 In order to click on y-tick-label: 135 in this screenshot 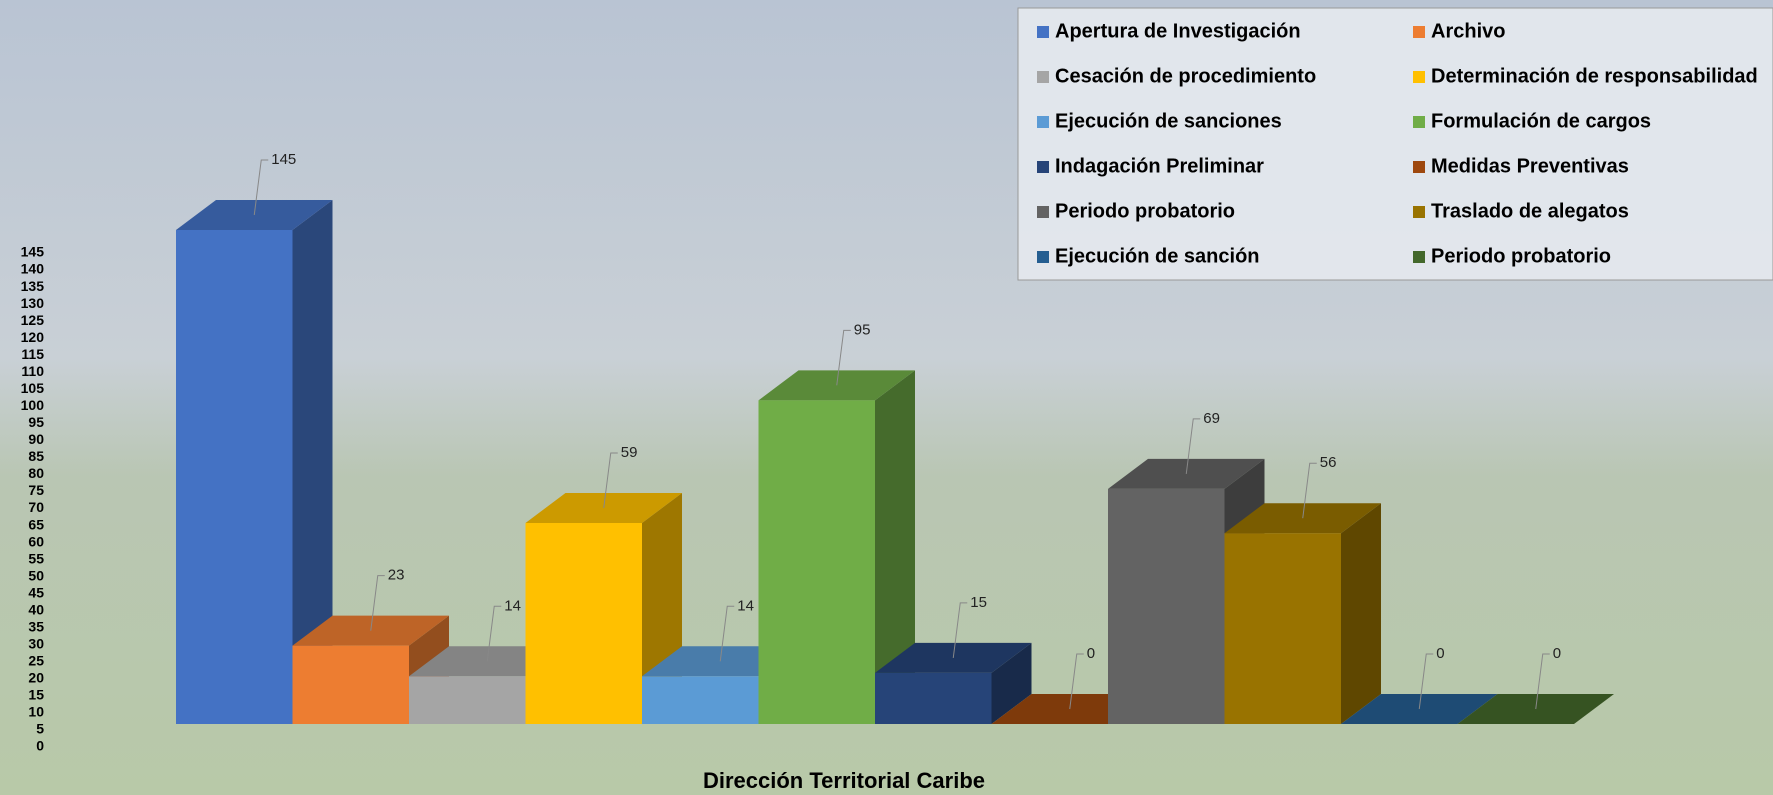, I will do `click(33, 286)`.